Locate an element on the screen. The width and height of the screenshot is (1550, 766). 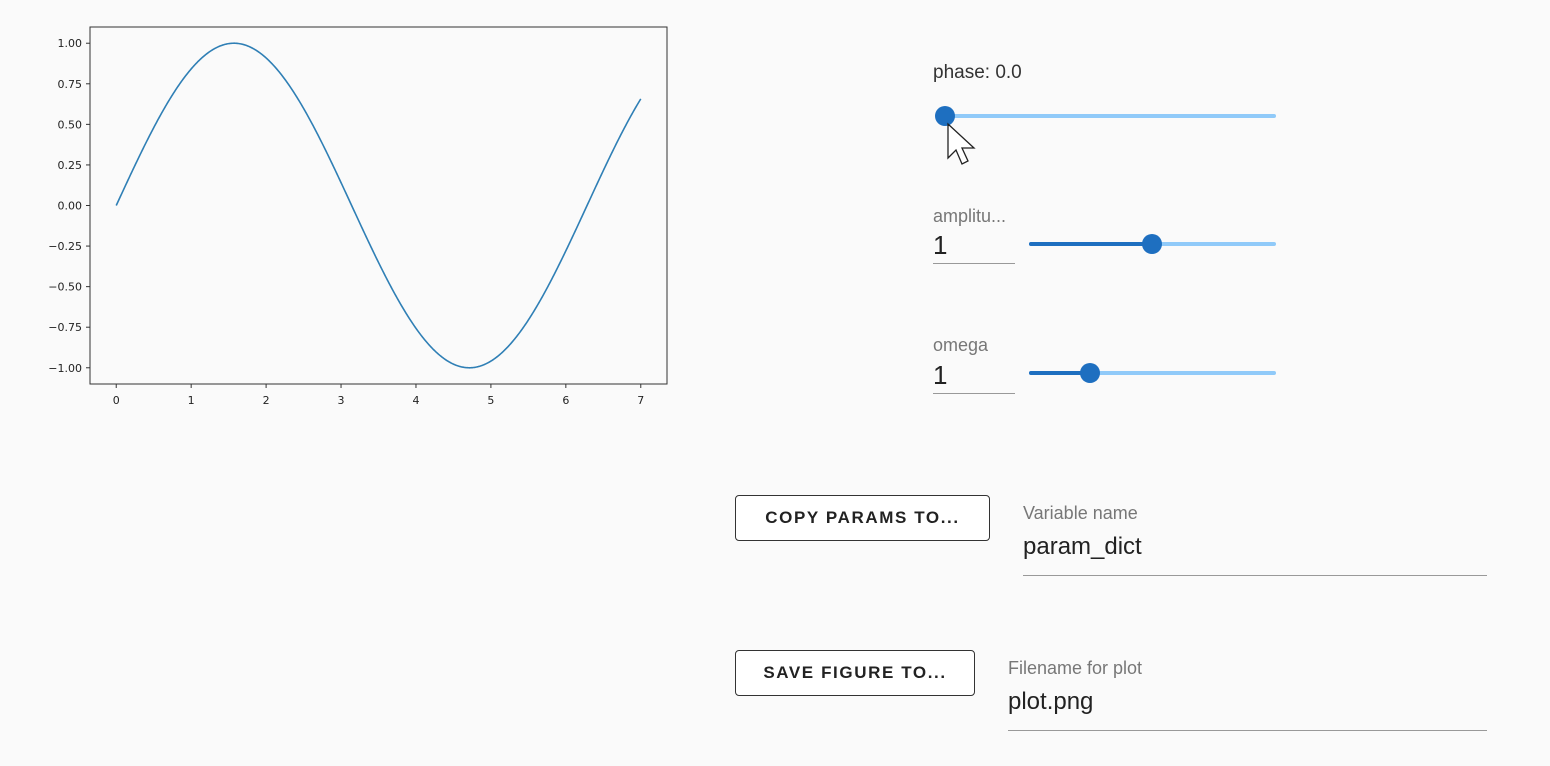
omega-slider-thumb is located at coordinates (1090, 373).